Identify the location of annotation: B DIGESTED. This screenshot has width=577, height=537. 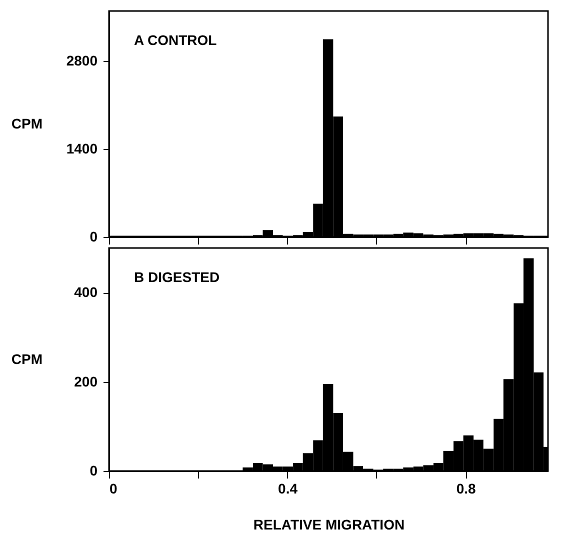
(177, 277).